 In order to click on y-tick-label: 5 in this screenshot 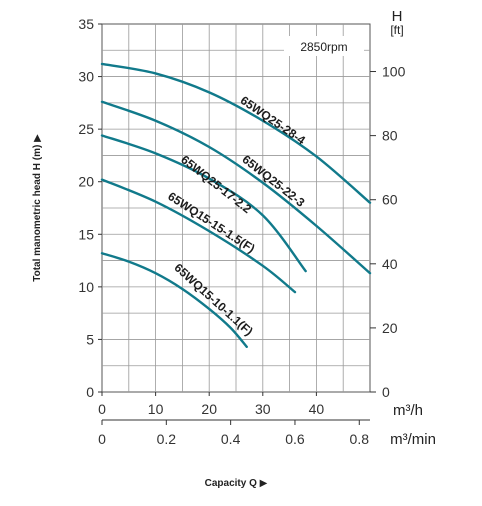, I will do `click(90, 339)`.